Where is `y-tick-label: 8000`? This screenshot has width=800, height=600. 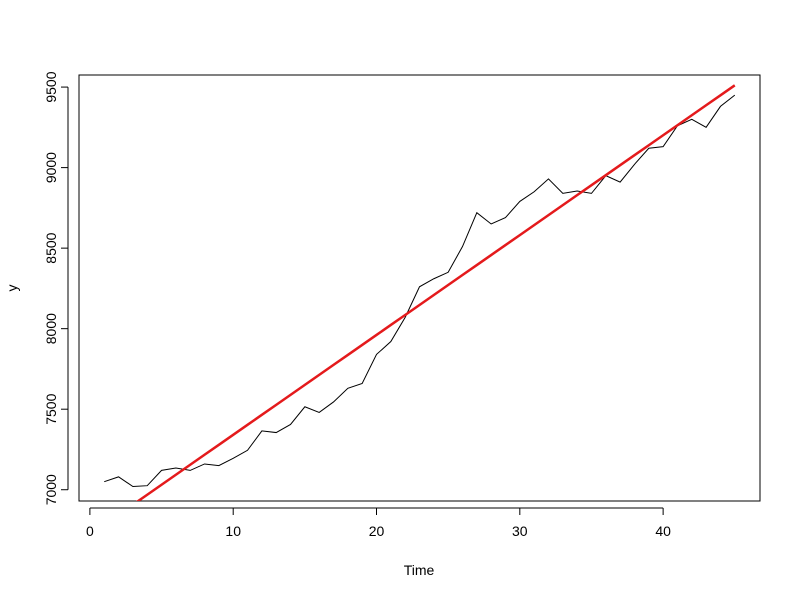
y-tick-label: 8000 is located at coordinates (51, 328).